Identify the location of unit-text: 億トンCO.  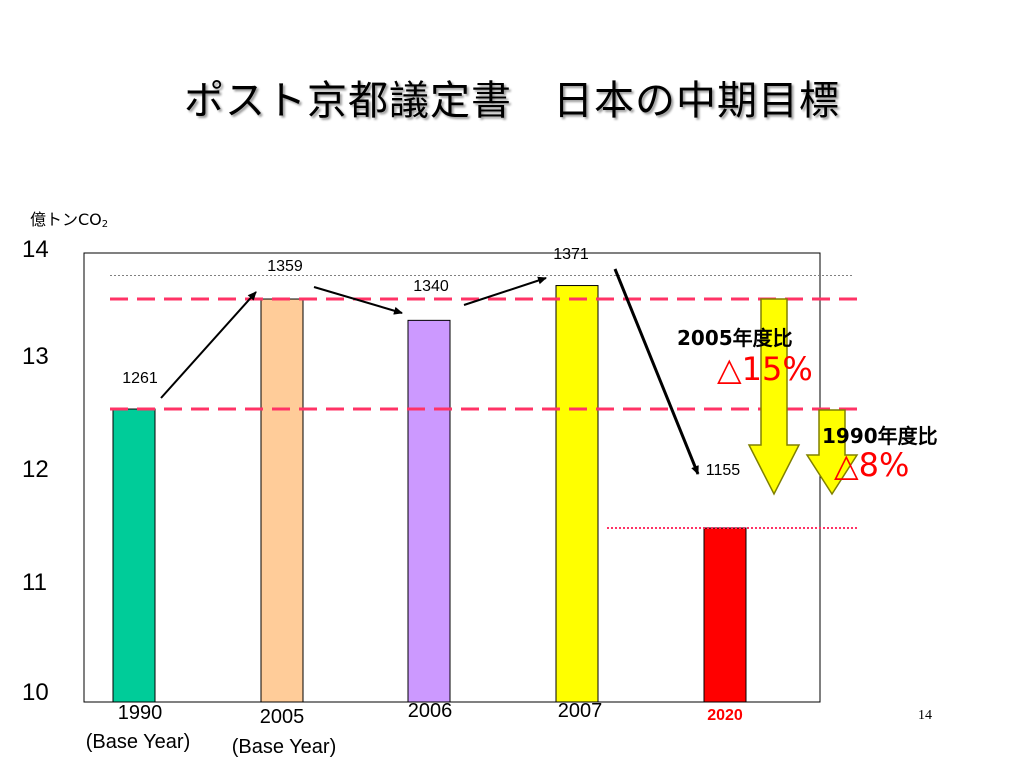
(66, 219).